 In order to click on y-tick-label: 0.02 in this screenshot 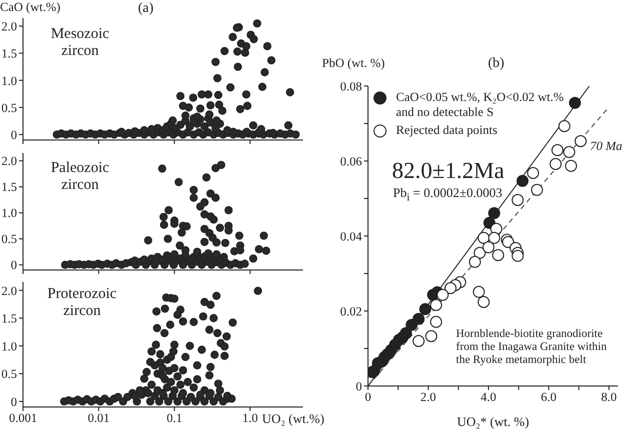, I will do `click(351, 311)`.